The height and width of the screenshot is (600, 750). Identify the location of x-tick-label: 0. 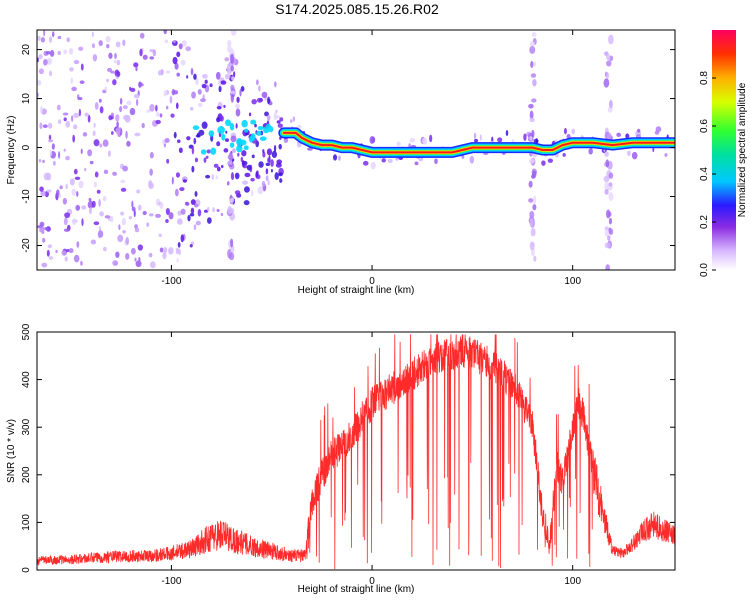
(372, 581).